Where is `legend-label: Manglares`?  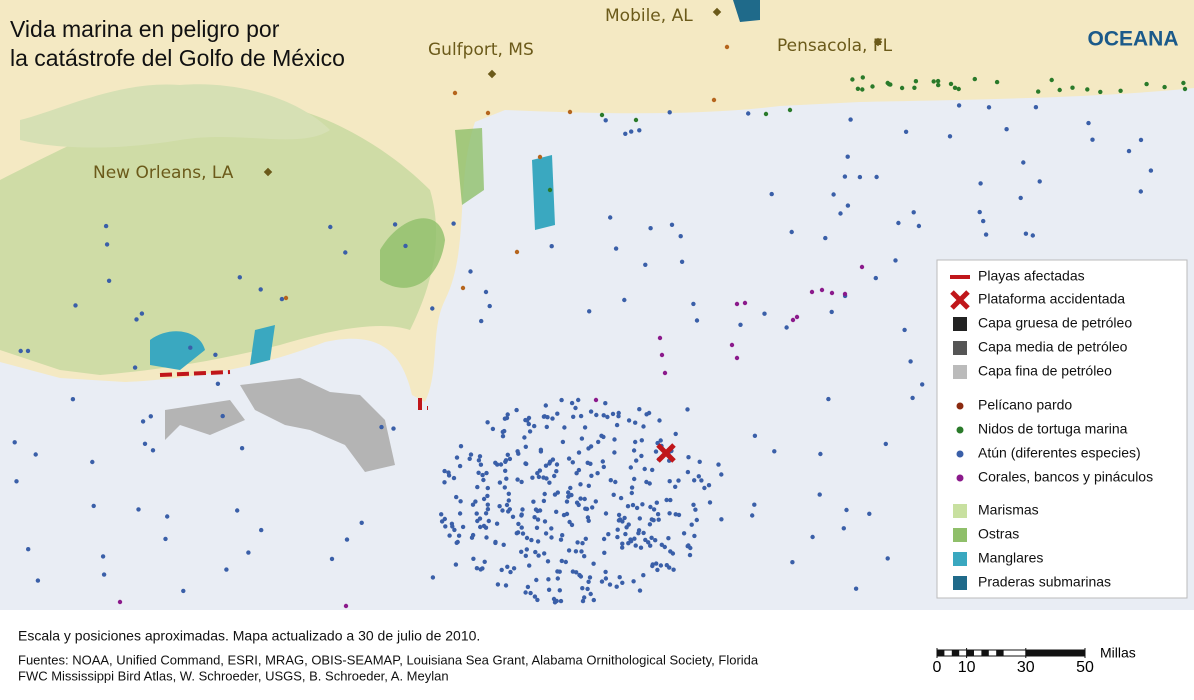
legend-label: Manglares is located at coordinates (1010, 558).